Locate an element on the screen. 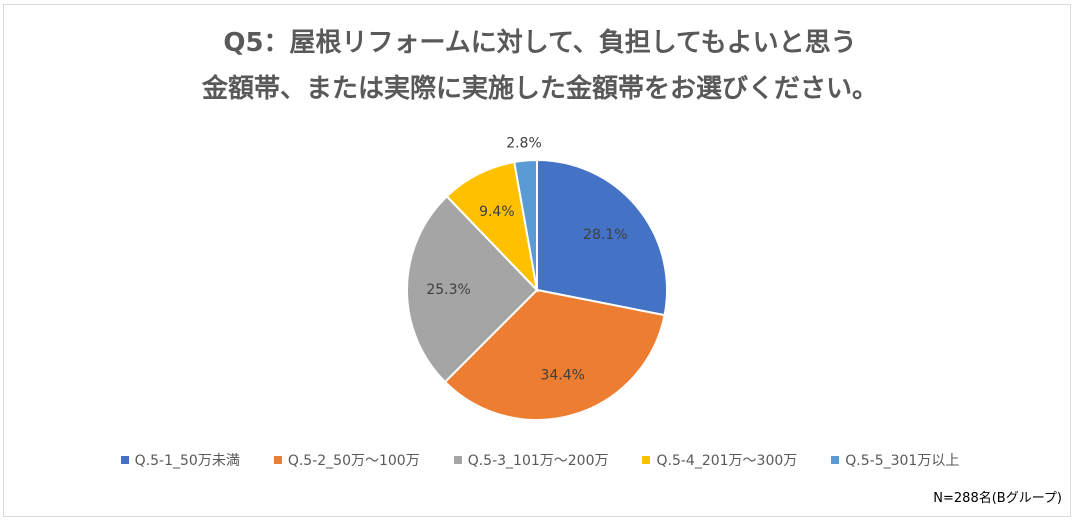 This screenshot has height=523, width=1080. slice-data-label: 28.1% is located at coordinates (605, 235).